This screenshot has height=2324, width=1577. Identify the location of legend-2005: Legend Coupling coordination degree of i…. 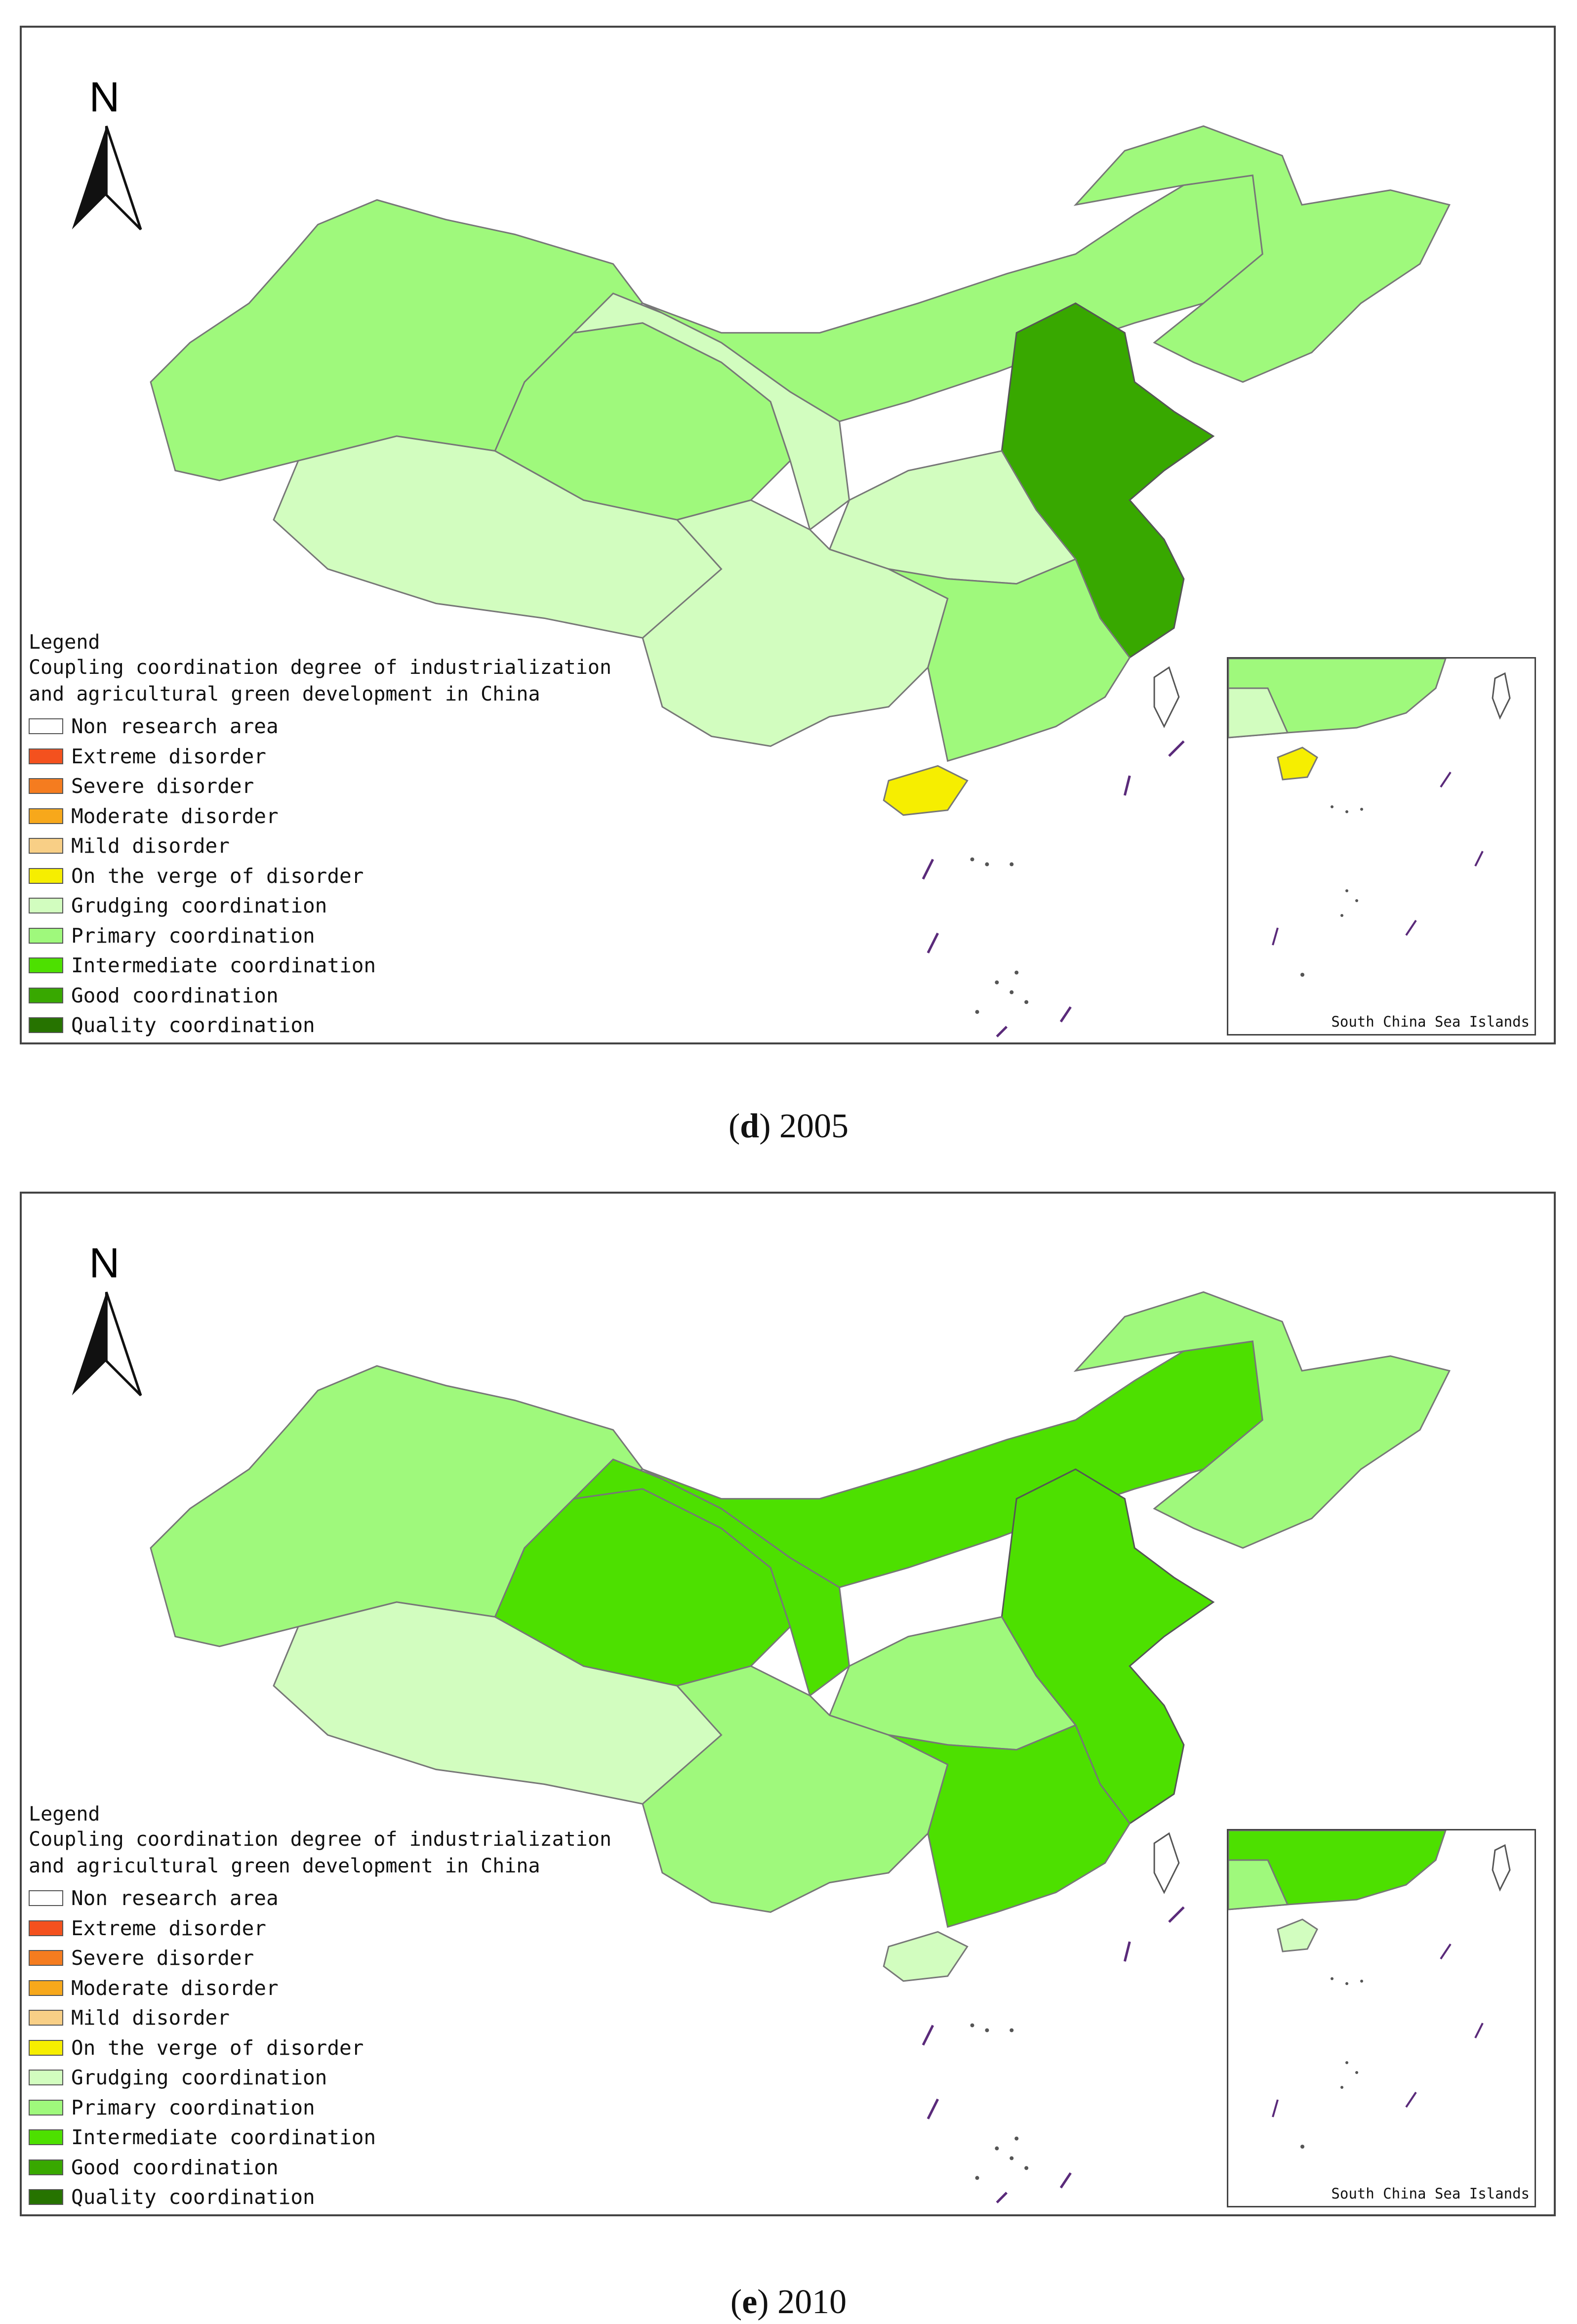
(320, 835).